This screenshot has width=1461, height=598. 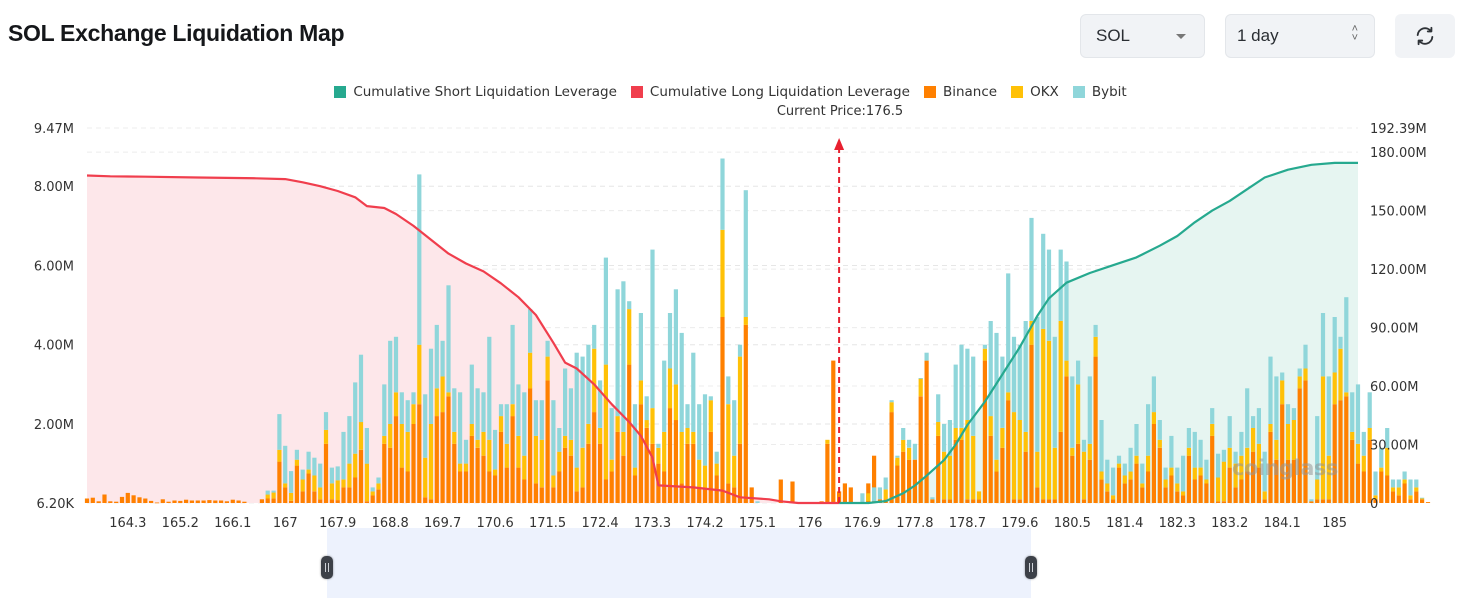 What do you see at coordinates (1282, 523) in the screenshot?
I see `x-tick-label: 184.1` at bounding box center [1282, 523].